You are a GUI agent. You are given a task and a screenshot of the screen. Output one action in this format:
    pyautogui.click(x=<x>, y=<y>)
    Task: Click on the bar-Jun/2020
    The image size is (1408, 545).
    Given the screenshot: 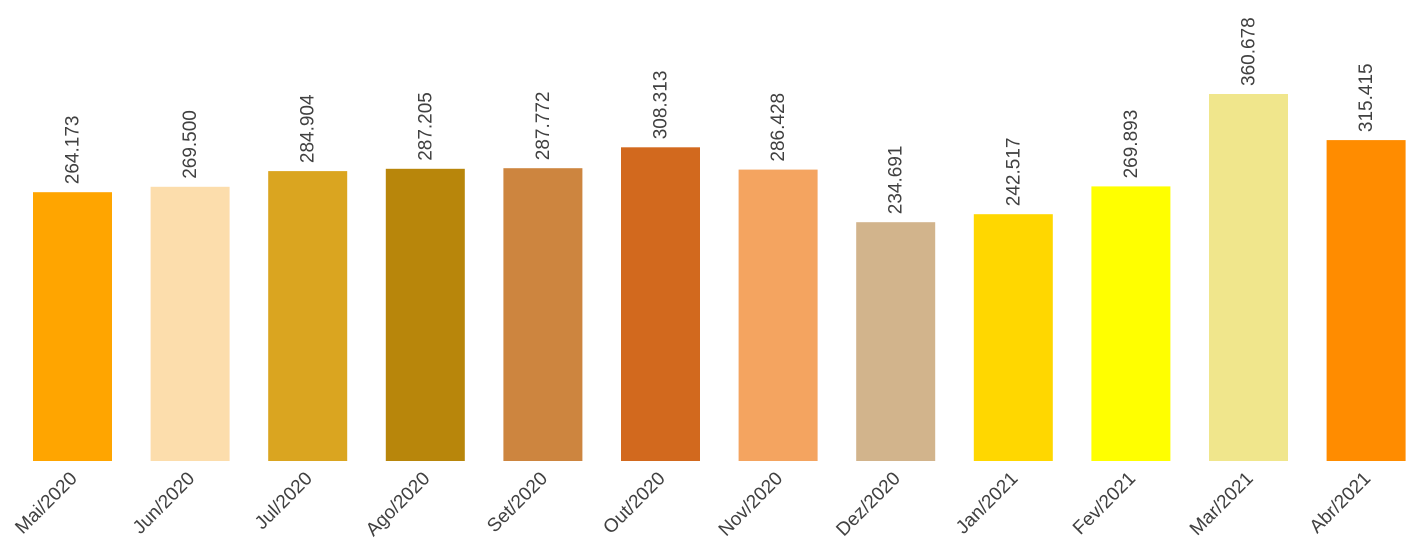 What is the action you would take?
    pyautogui.click(x=190, y=324)
    